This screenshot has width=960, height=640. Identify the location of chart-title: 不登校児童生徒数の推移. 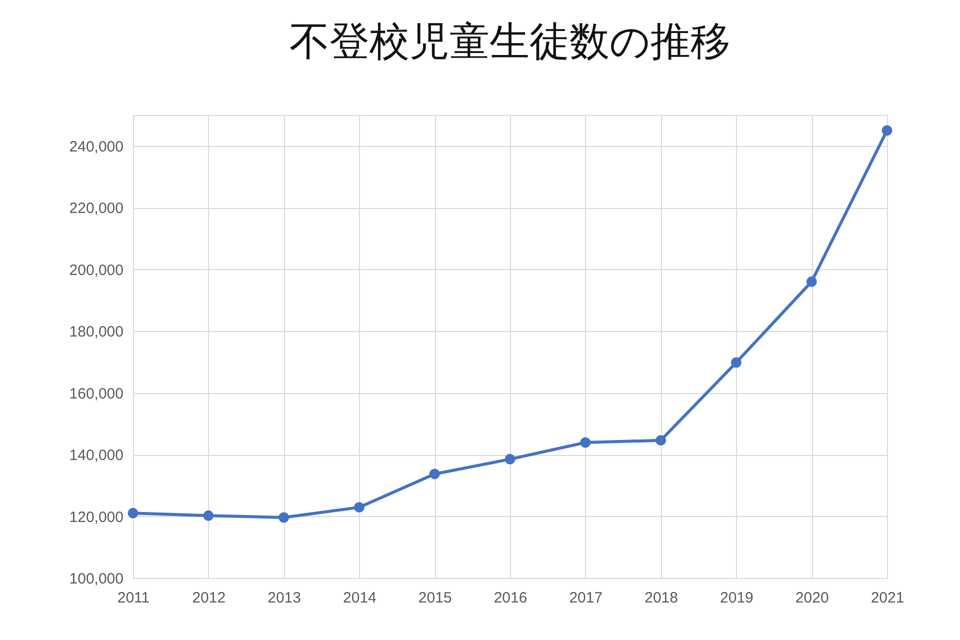
(510, 42).